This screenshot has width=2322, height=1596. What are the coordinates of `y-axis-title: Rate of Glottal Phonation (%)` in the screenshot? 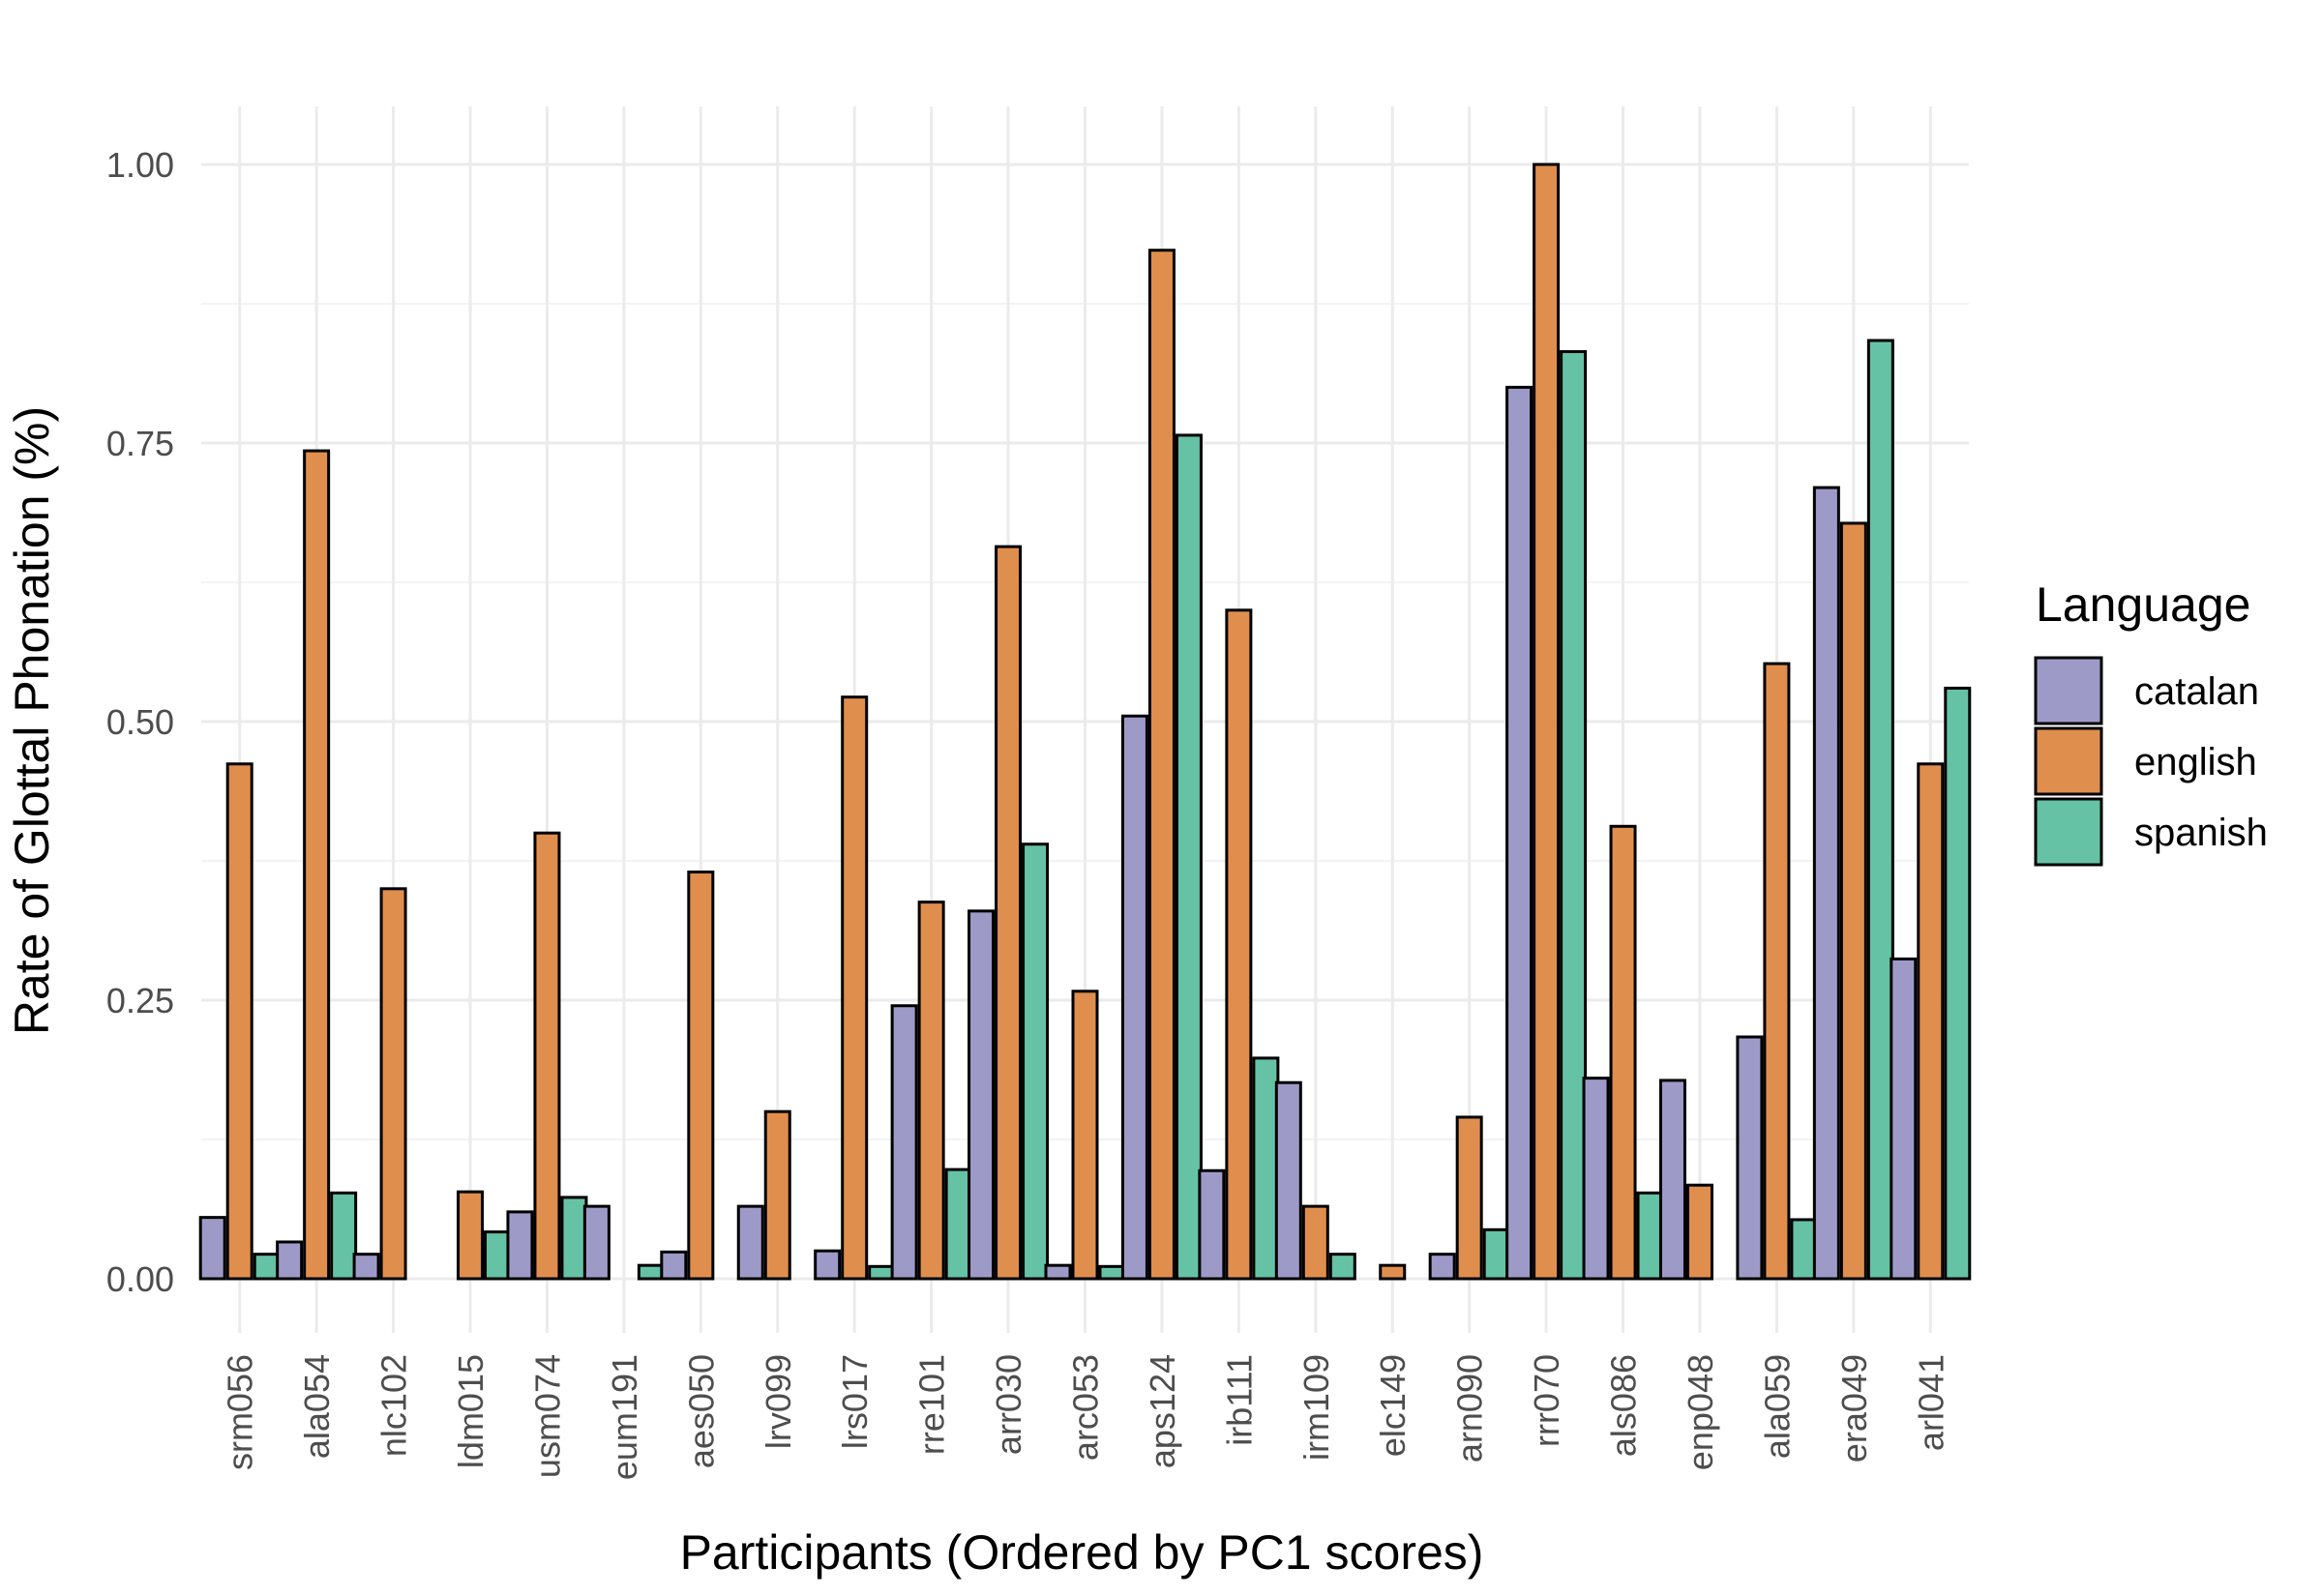 It's located at (32, 720).